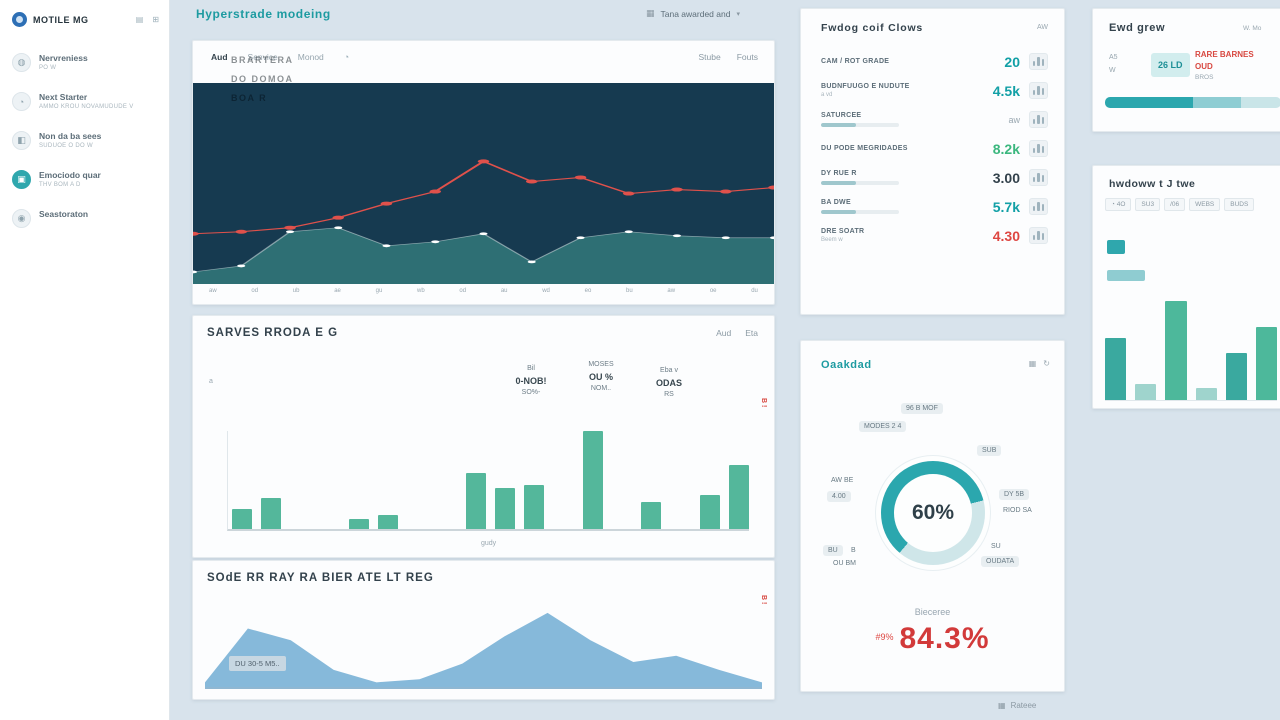 This screenshot has width=1280, height=720. What do you see at coordinates (1239, 204) in the screenshot?
I see `sites-button-3: BUDS` at bounding box center [1239, 204].